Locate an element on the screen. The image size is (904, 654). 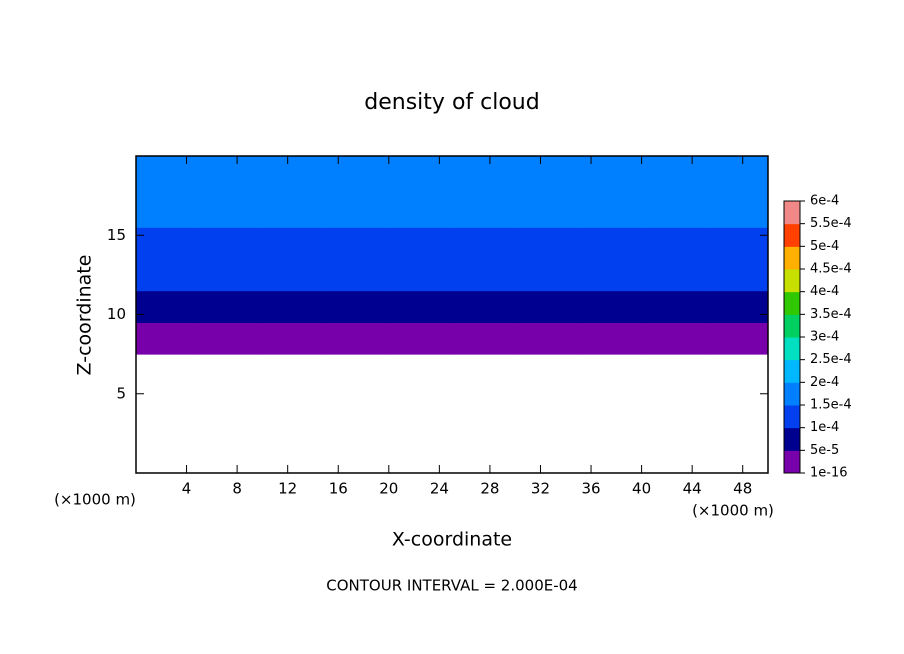
x-tick-label: 28 is located at coordinates (489, 489).